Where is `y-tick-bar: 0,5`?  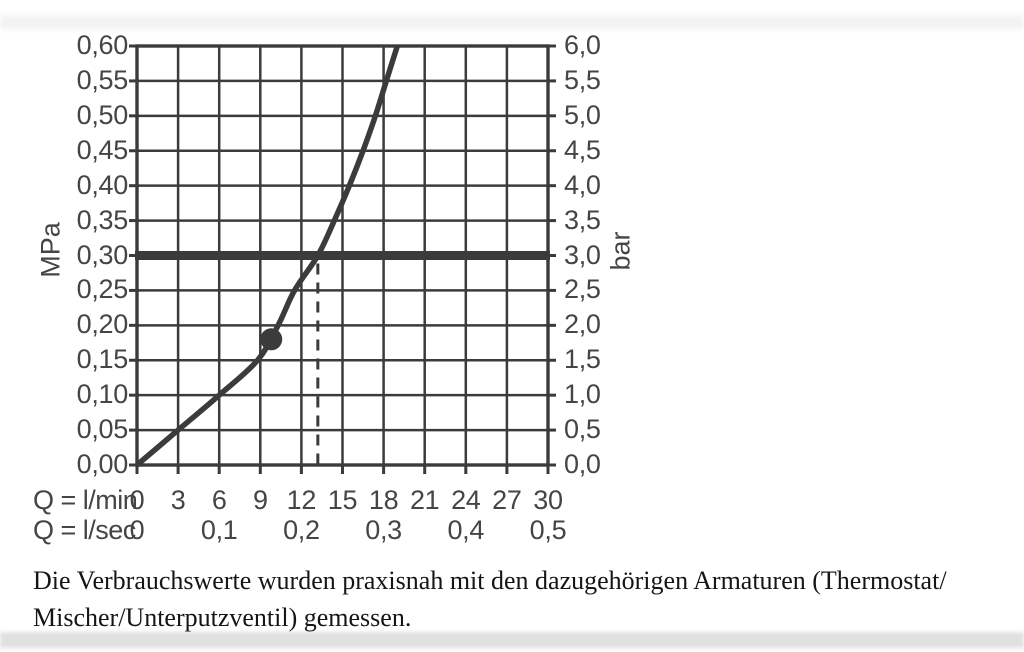
y-tick-bar: 0,5 is located at coordinates (582, 429).